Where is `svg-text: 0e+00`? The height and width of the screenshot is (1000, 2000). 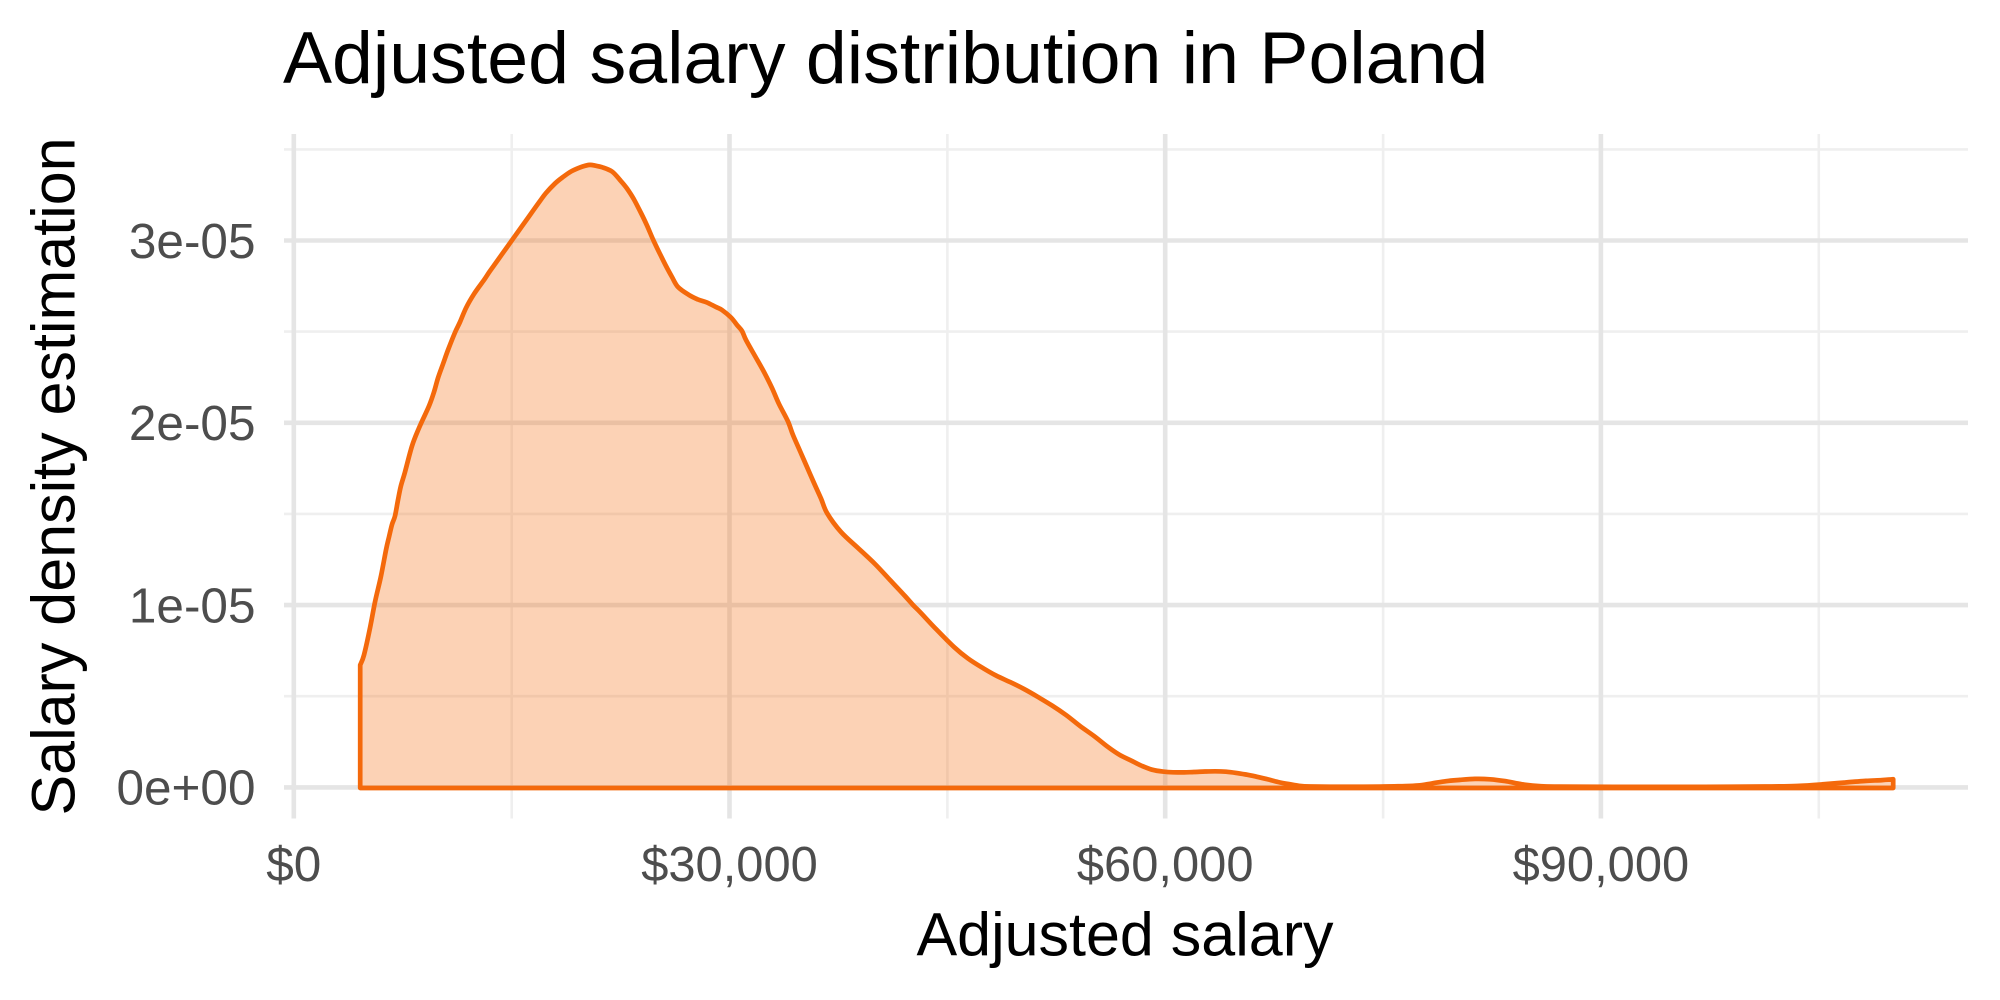
svg-text: 0e+00 is located at coordinates (185, 788).